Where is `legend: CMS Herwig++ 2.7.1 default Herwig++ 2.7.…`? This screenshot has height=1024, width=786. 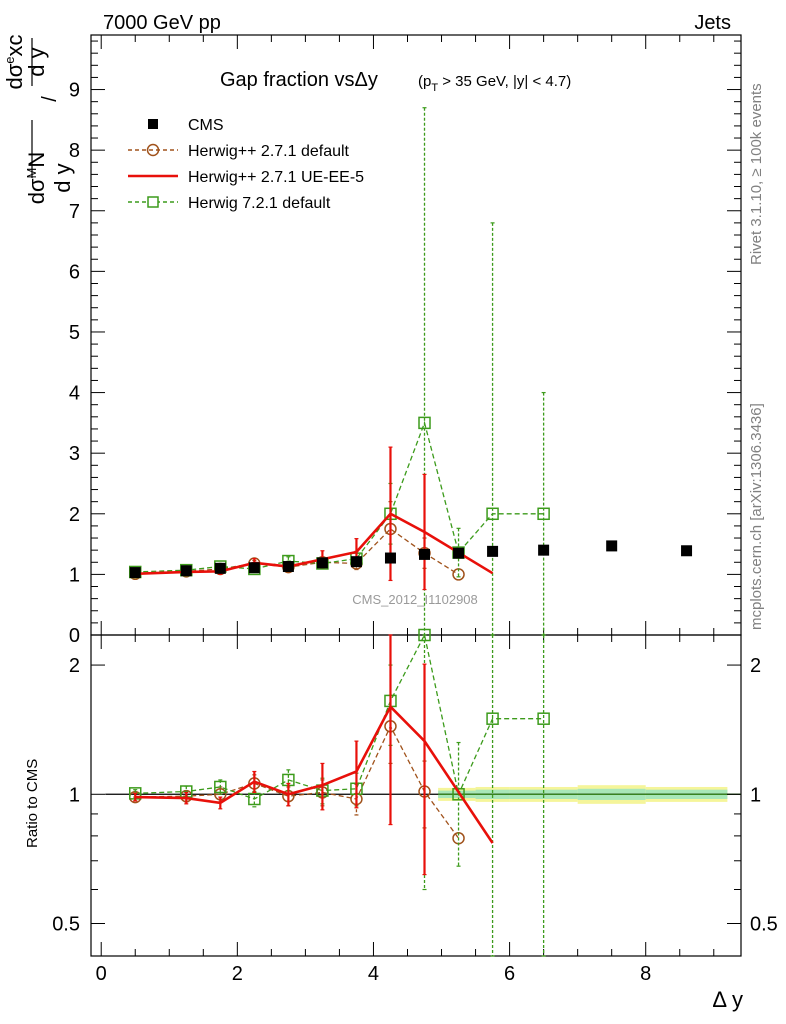
legend: CMS Herwig++ 2.7.1 default Herwig++ 2.7.… is located at coordinates (246, 164).